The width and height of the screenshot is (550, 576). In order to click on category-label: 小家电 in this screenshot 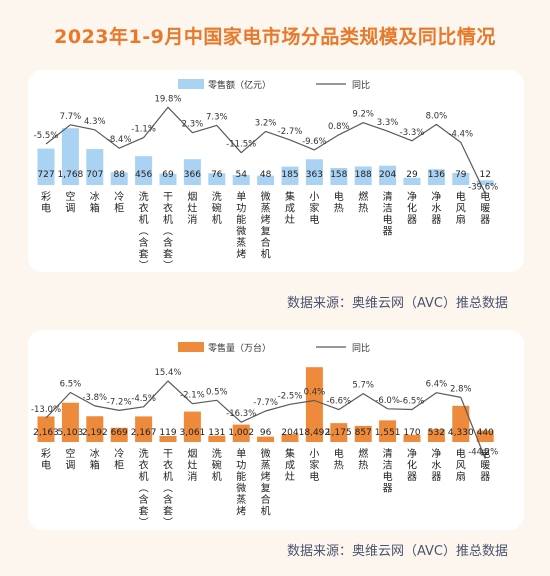, I will do `click(314, 208)`.